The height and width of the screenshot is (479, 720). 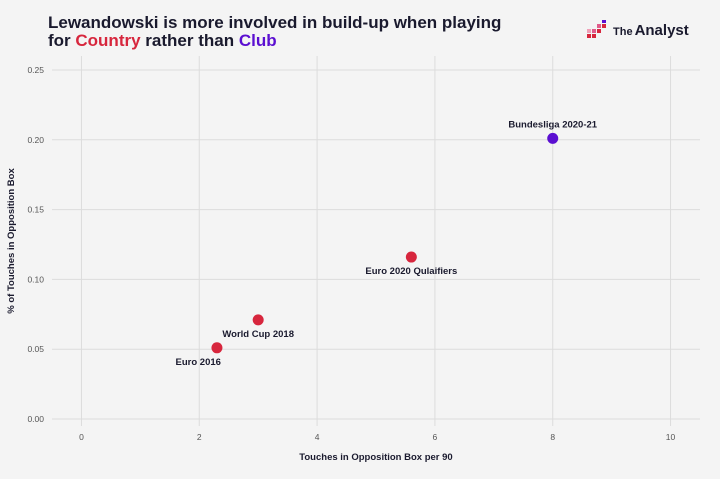 What do you see at coordinates (623, 31) in the screenshot?
I see `logo-the: The` at bounding box center [623, 31].